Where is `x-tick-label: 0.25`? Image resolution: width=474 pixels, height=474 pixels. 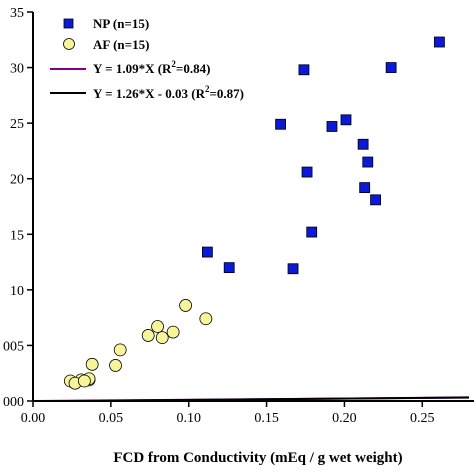
x-tick-label: 0.25 is located at coordinates (422, 418).